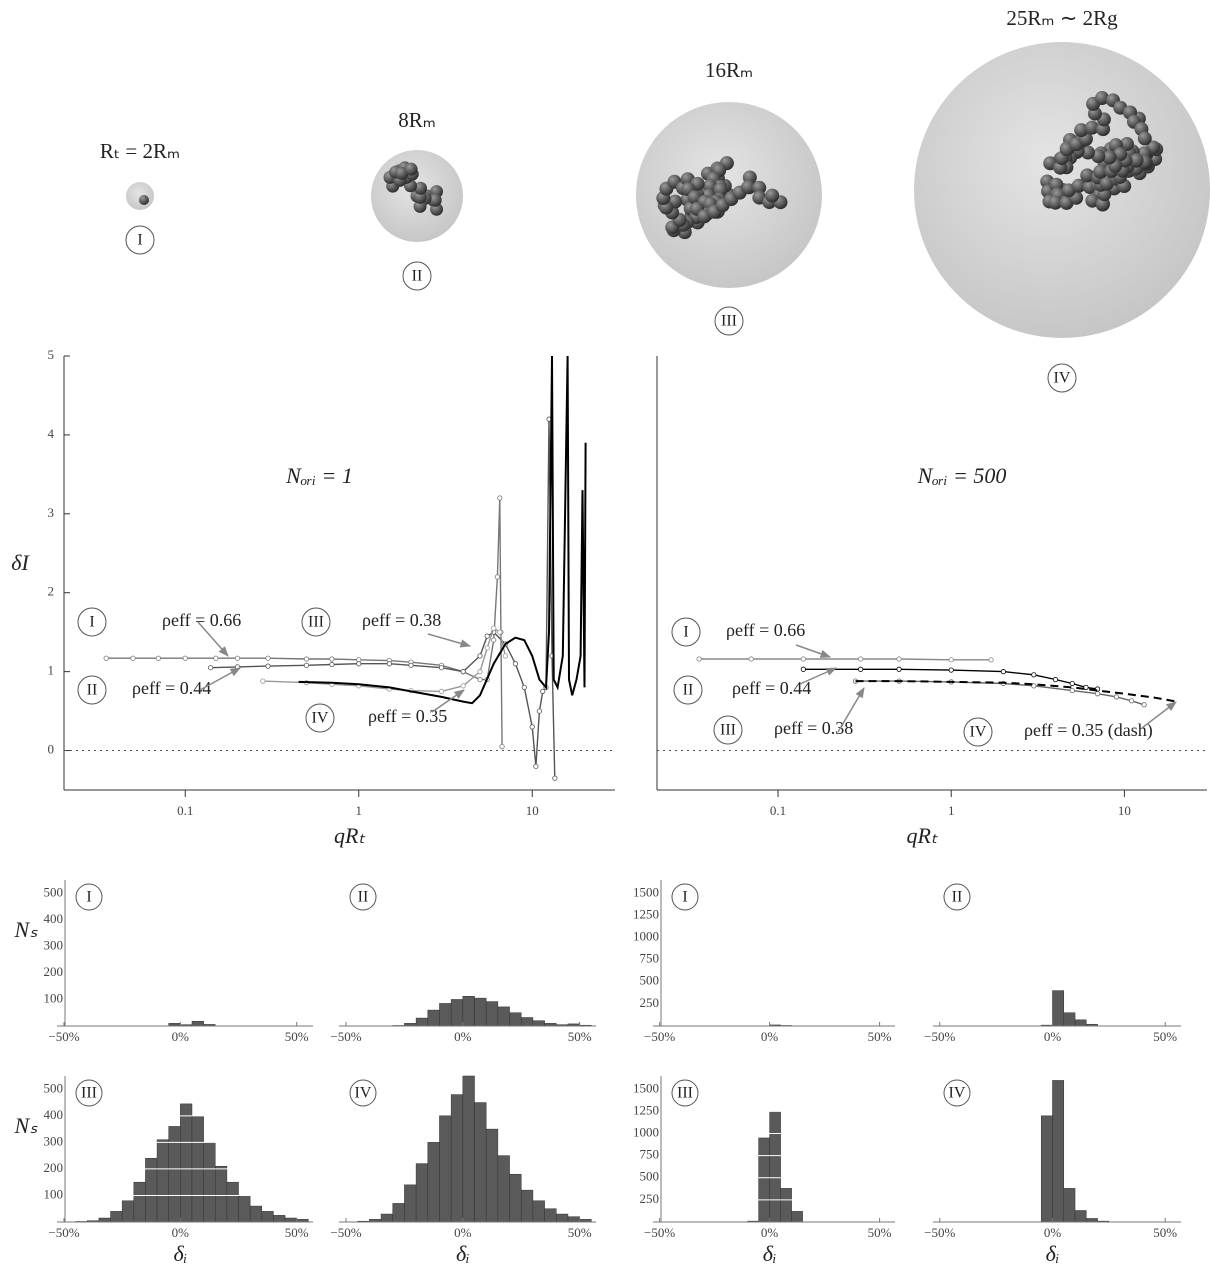 This screenshot has height=1269, width=1210. What do you see at coordinates (962, 475) in the screenshot?
I see `chart-title: Nₒᵣᵢ = 500` at bounding box center [962, 475].